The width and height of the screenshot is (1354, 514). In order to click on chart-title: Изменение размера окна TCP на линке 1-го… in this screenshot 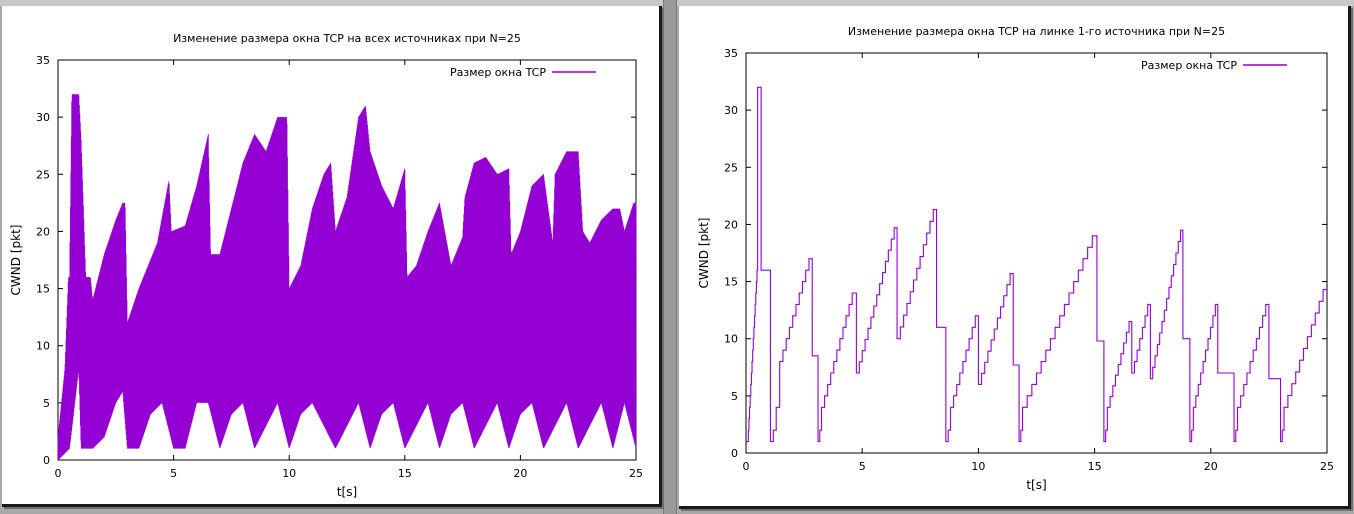, I will do `click(1036, 31)`.